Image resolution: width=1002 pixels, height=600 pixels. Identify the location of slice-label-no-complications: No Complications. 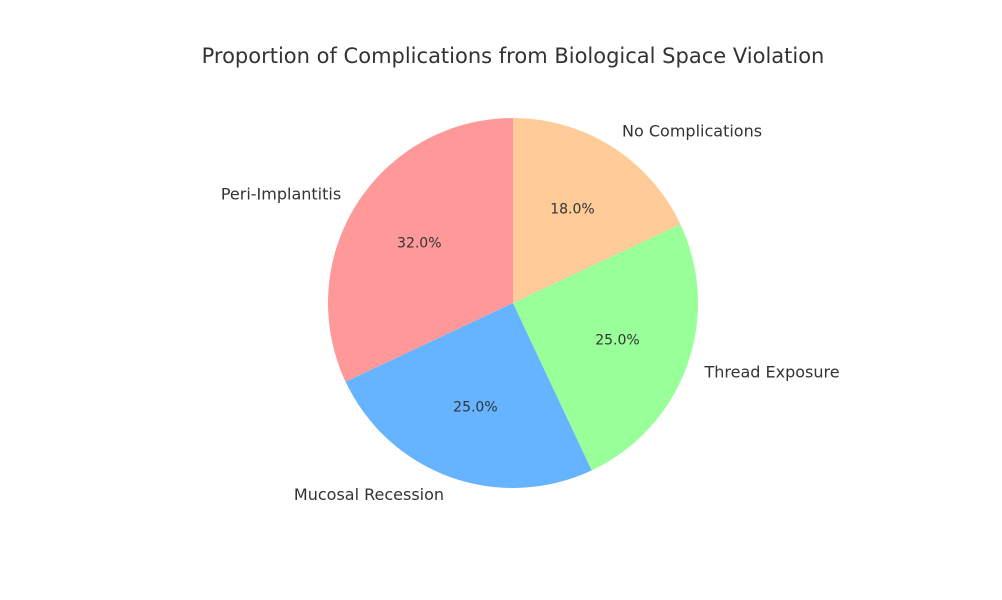
(692, 131).